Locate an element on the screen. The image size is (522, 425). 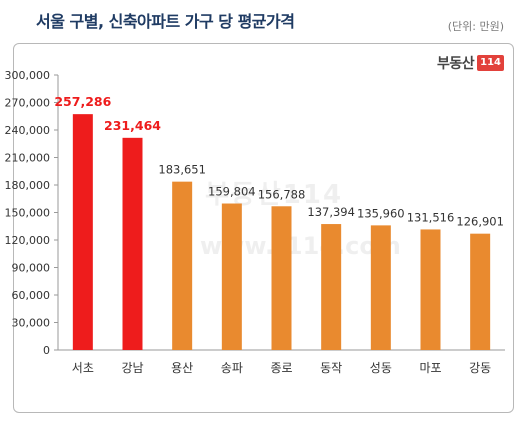
y-tick-label: 180,000 is located at coordinates (28, 185).